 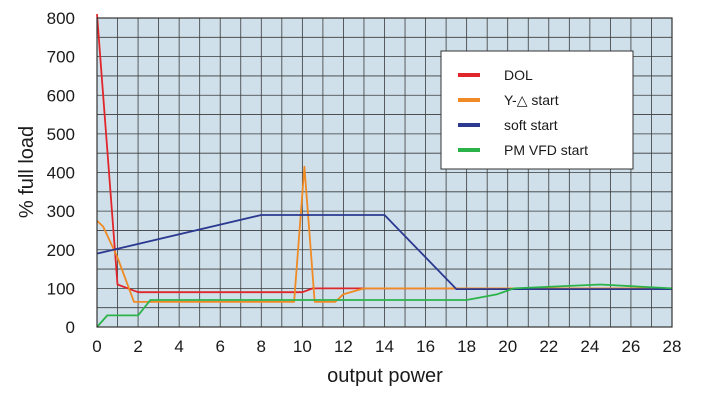 I want to click on legend-items: DOL Y-△ start soft start PM VFD start, so click(x=523, y=112).